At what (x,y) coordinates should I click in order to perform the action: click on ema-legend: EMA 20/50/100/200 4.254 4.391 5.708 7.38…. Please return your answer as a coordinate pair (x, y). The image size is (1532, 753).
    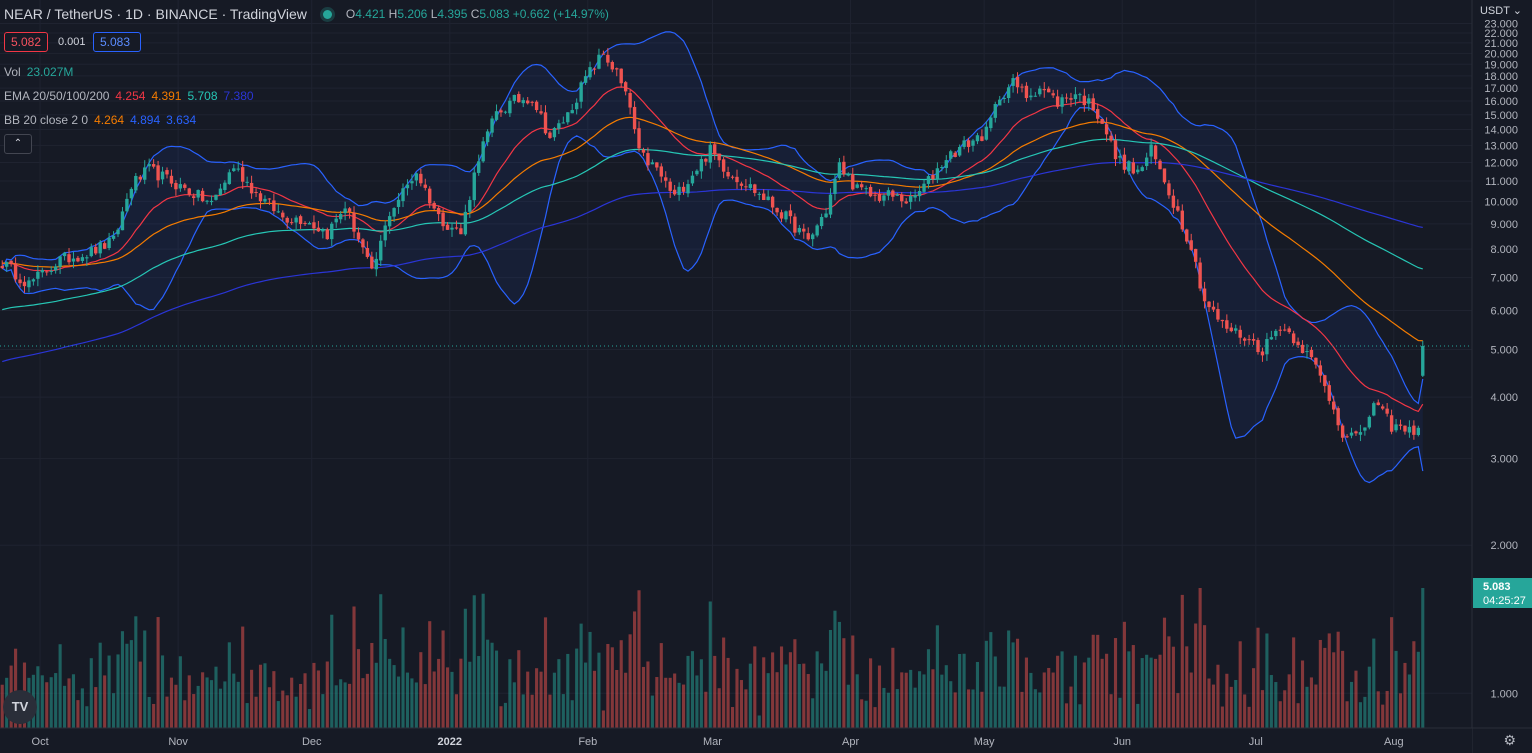
    Looking at the image, I should click on (129, 96).